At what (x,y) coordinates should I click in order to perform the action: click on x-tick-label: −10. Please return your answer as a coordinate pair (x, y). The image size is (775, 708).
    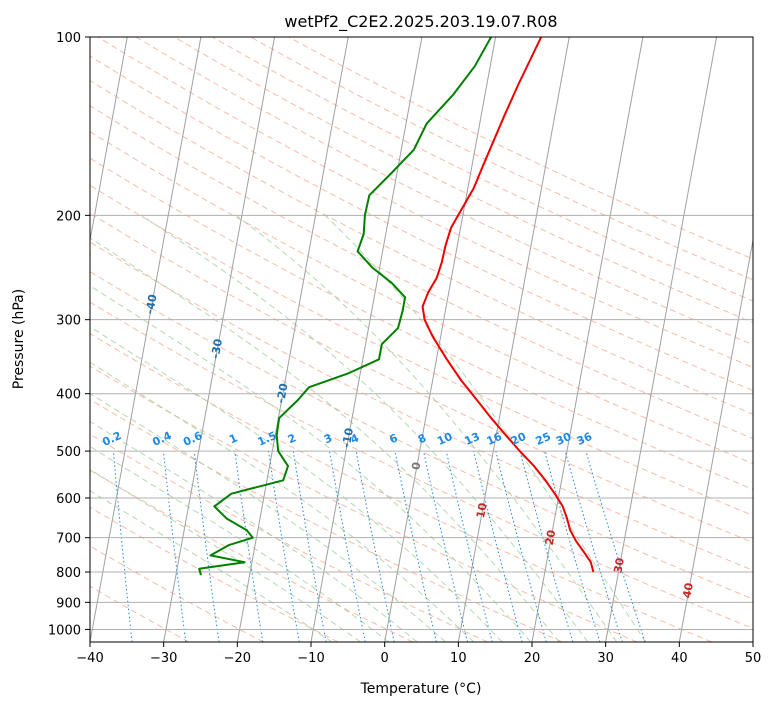
    Looking at the image, I should click on (310, 658).